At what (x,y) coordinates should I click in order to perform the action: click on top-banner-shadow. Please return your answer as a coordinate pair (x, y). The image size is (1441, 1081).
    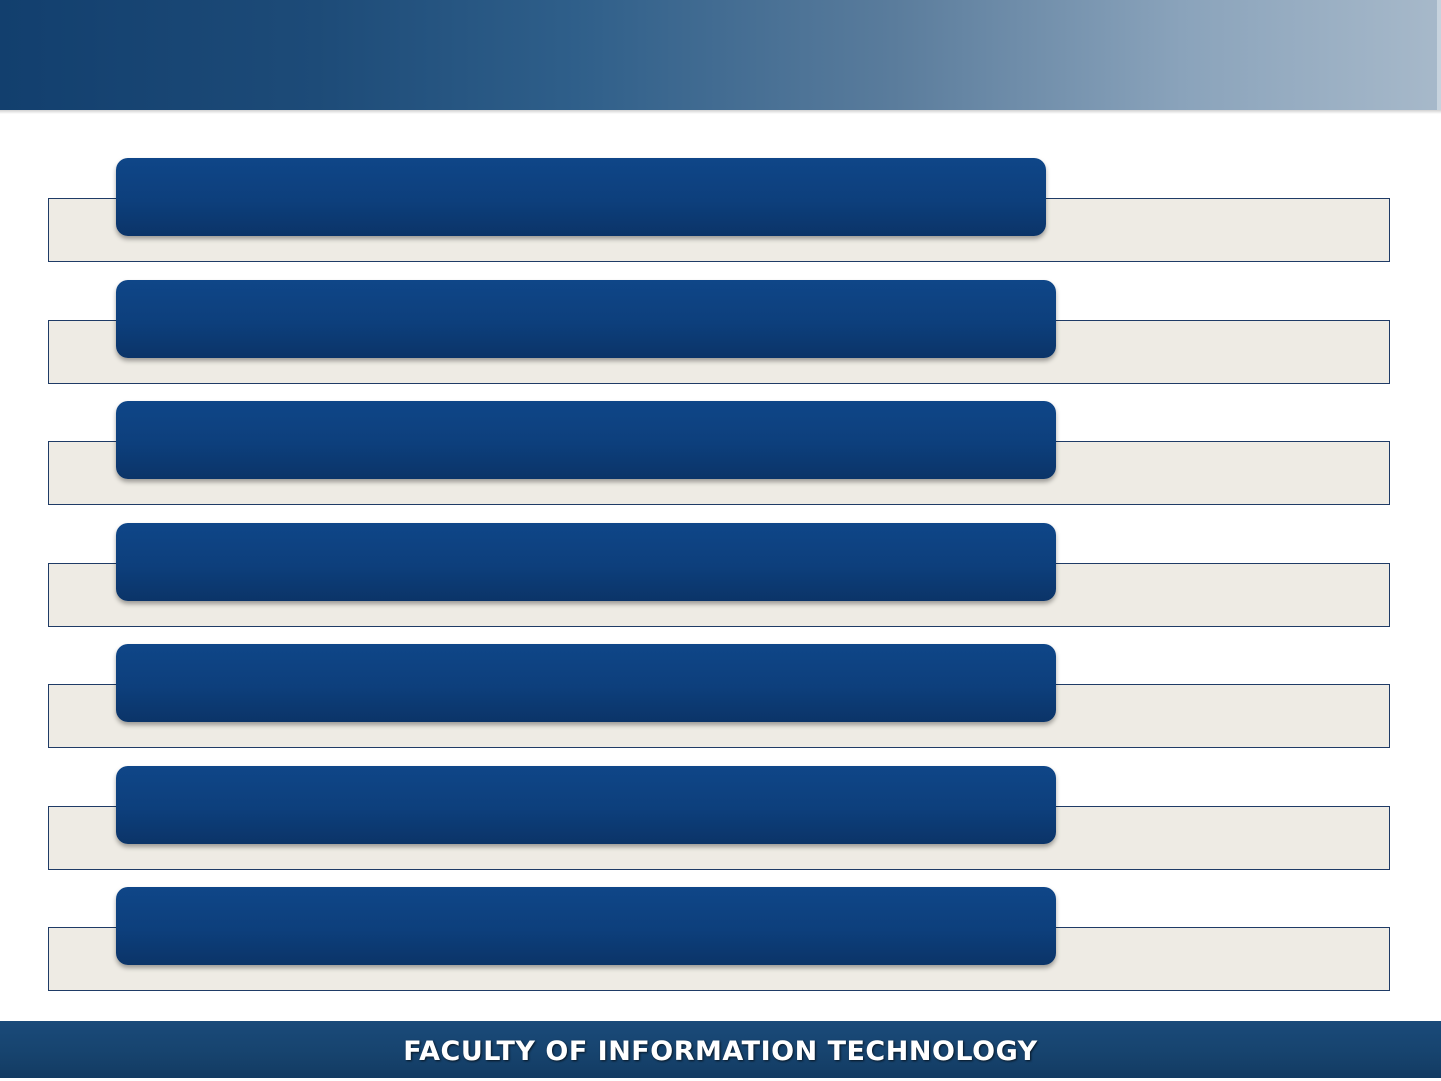
    Looking at the image, I should click on (720, 112).